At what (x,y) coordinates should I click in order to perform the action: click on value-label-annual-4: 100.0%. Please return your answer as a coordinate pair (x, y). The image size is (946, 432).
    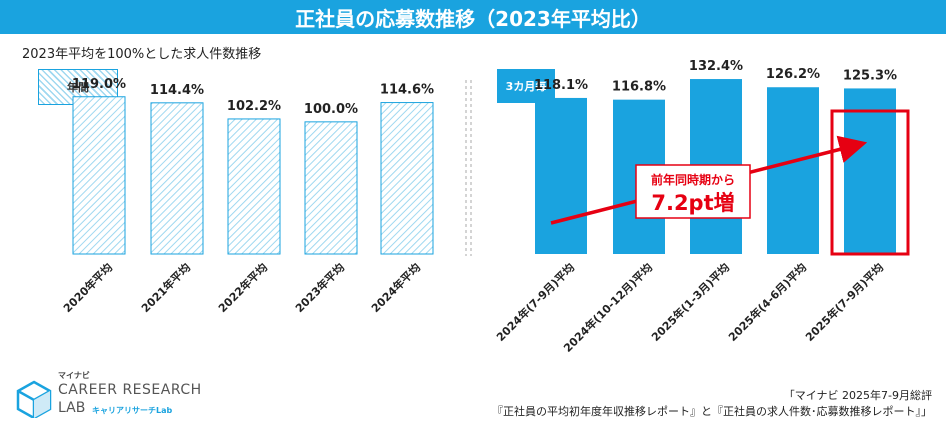
    Looking at the image, I should click on (331, 109).